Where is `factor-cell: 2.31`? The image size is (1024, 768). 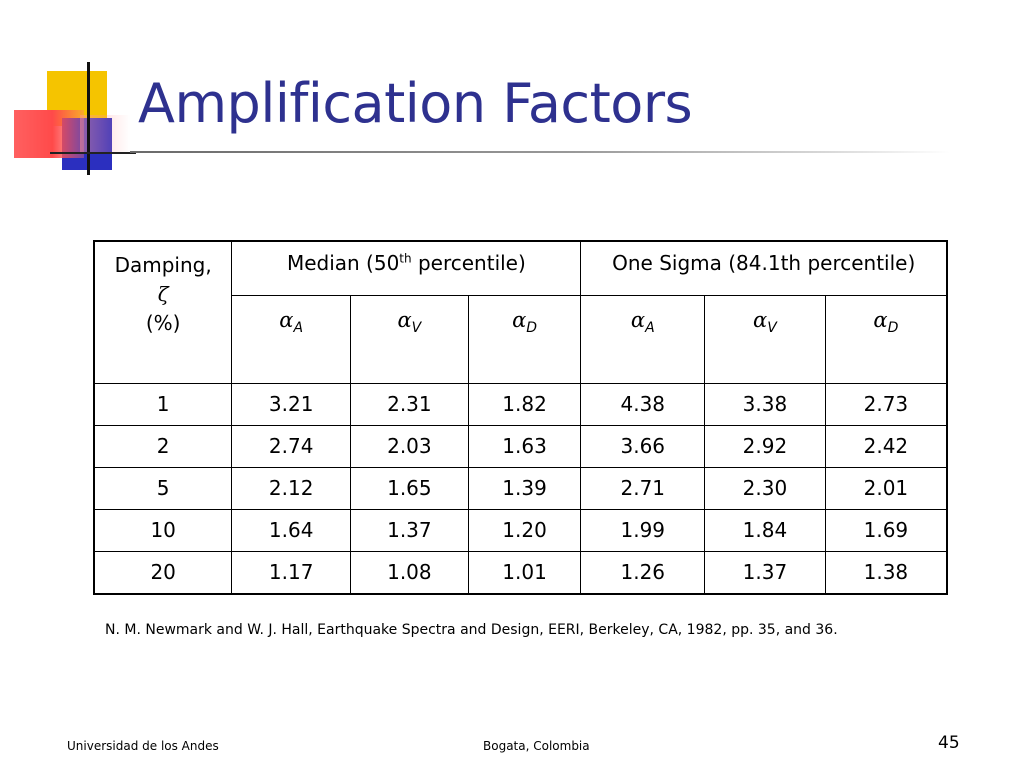 factor-cell: 2.31 is located at coordinates (409, 404).